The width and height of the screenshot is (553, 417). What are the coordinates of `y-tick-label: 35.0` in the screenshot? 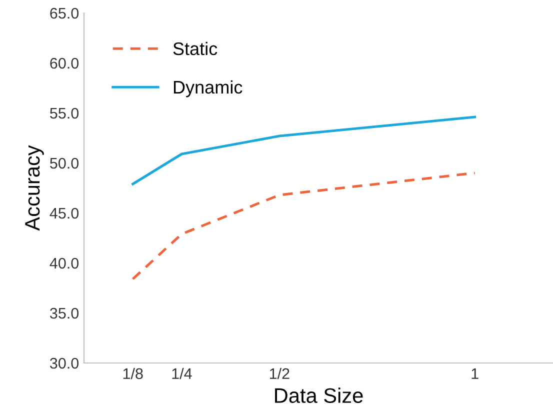 It's located at (64, 313).